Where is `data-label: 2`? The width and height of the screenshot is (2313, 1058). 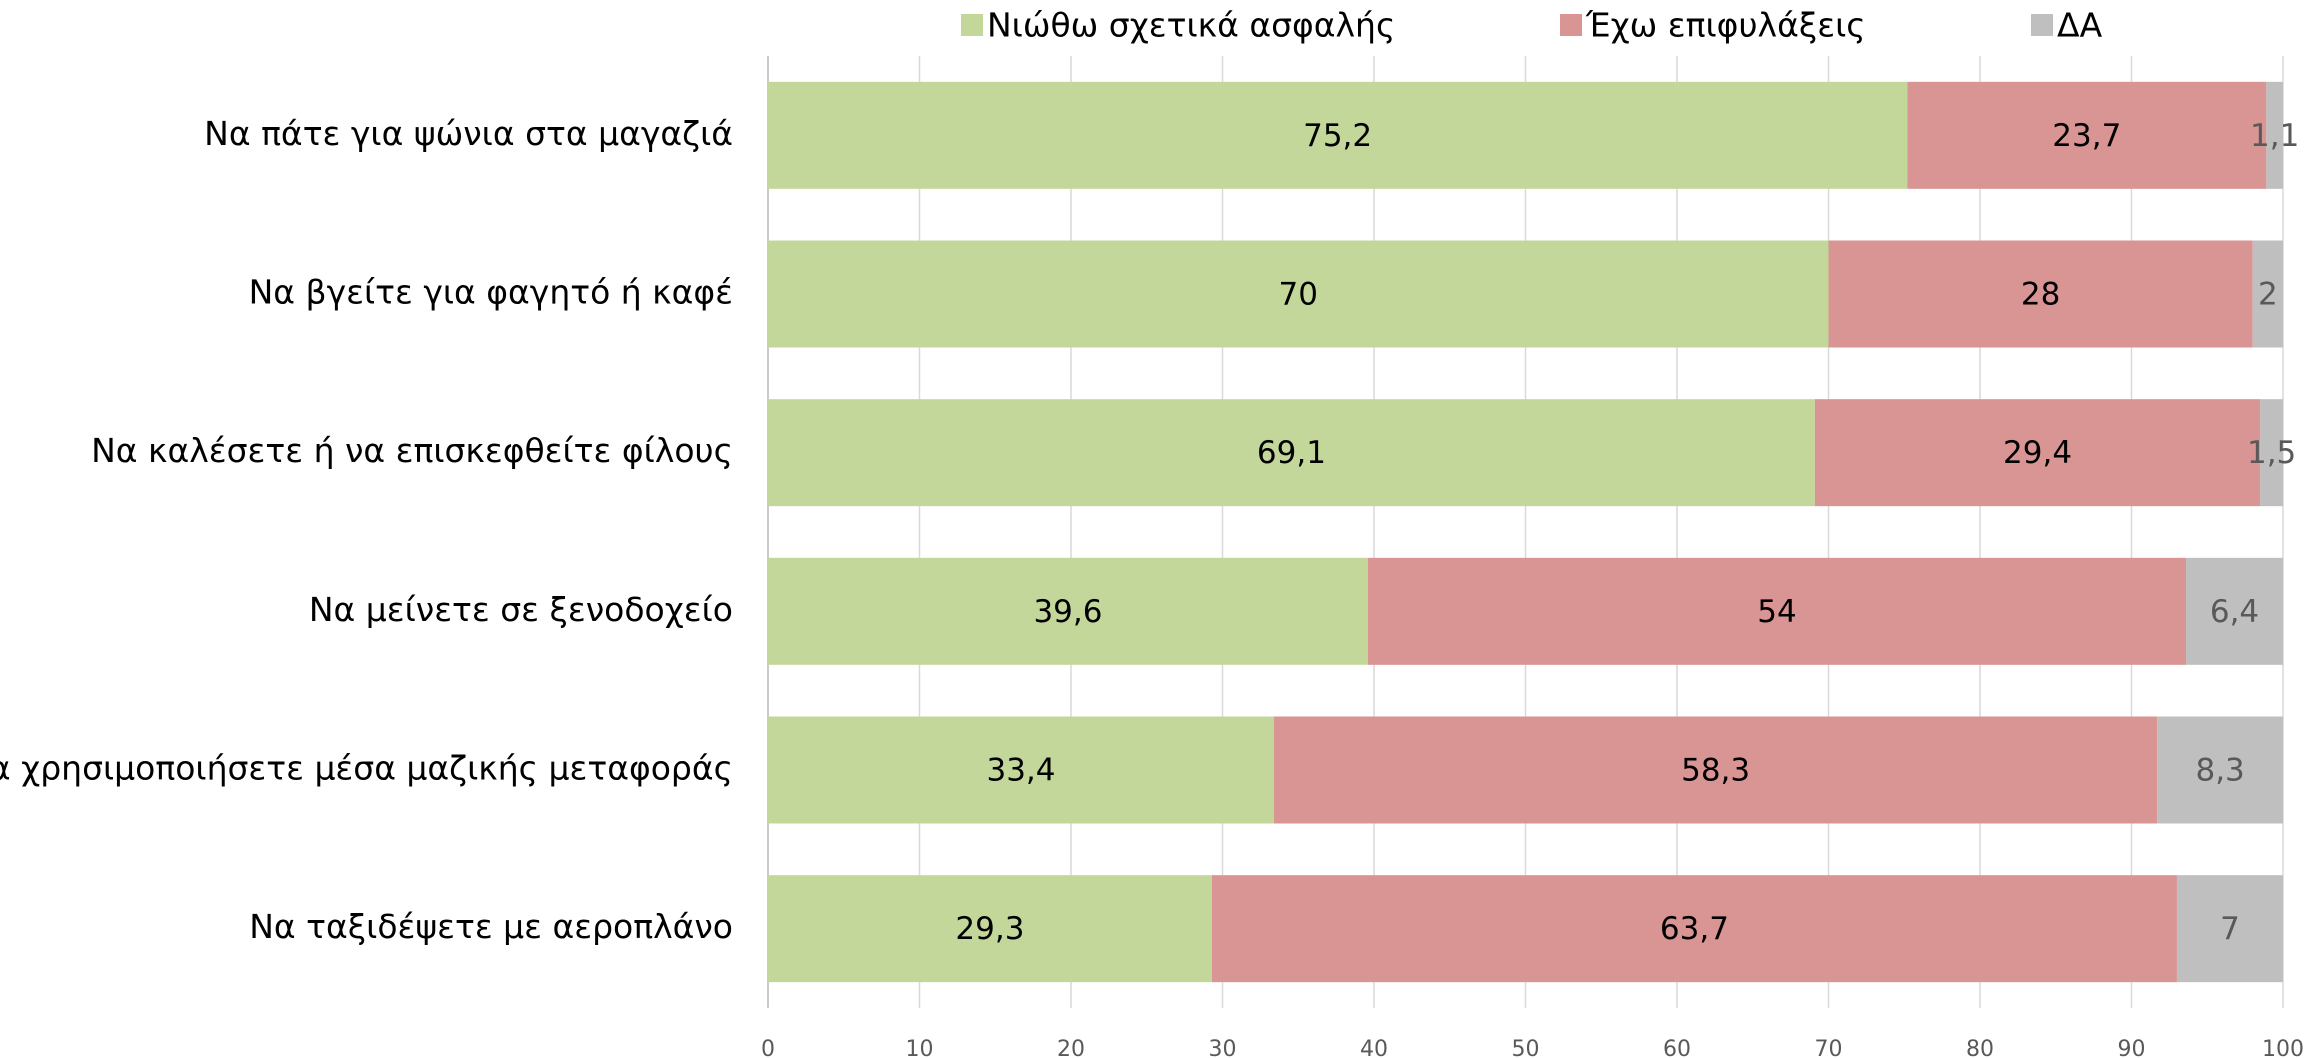
data-label: 2 is located at coordinates (2268, 295).